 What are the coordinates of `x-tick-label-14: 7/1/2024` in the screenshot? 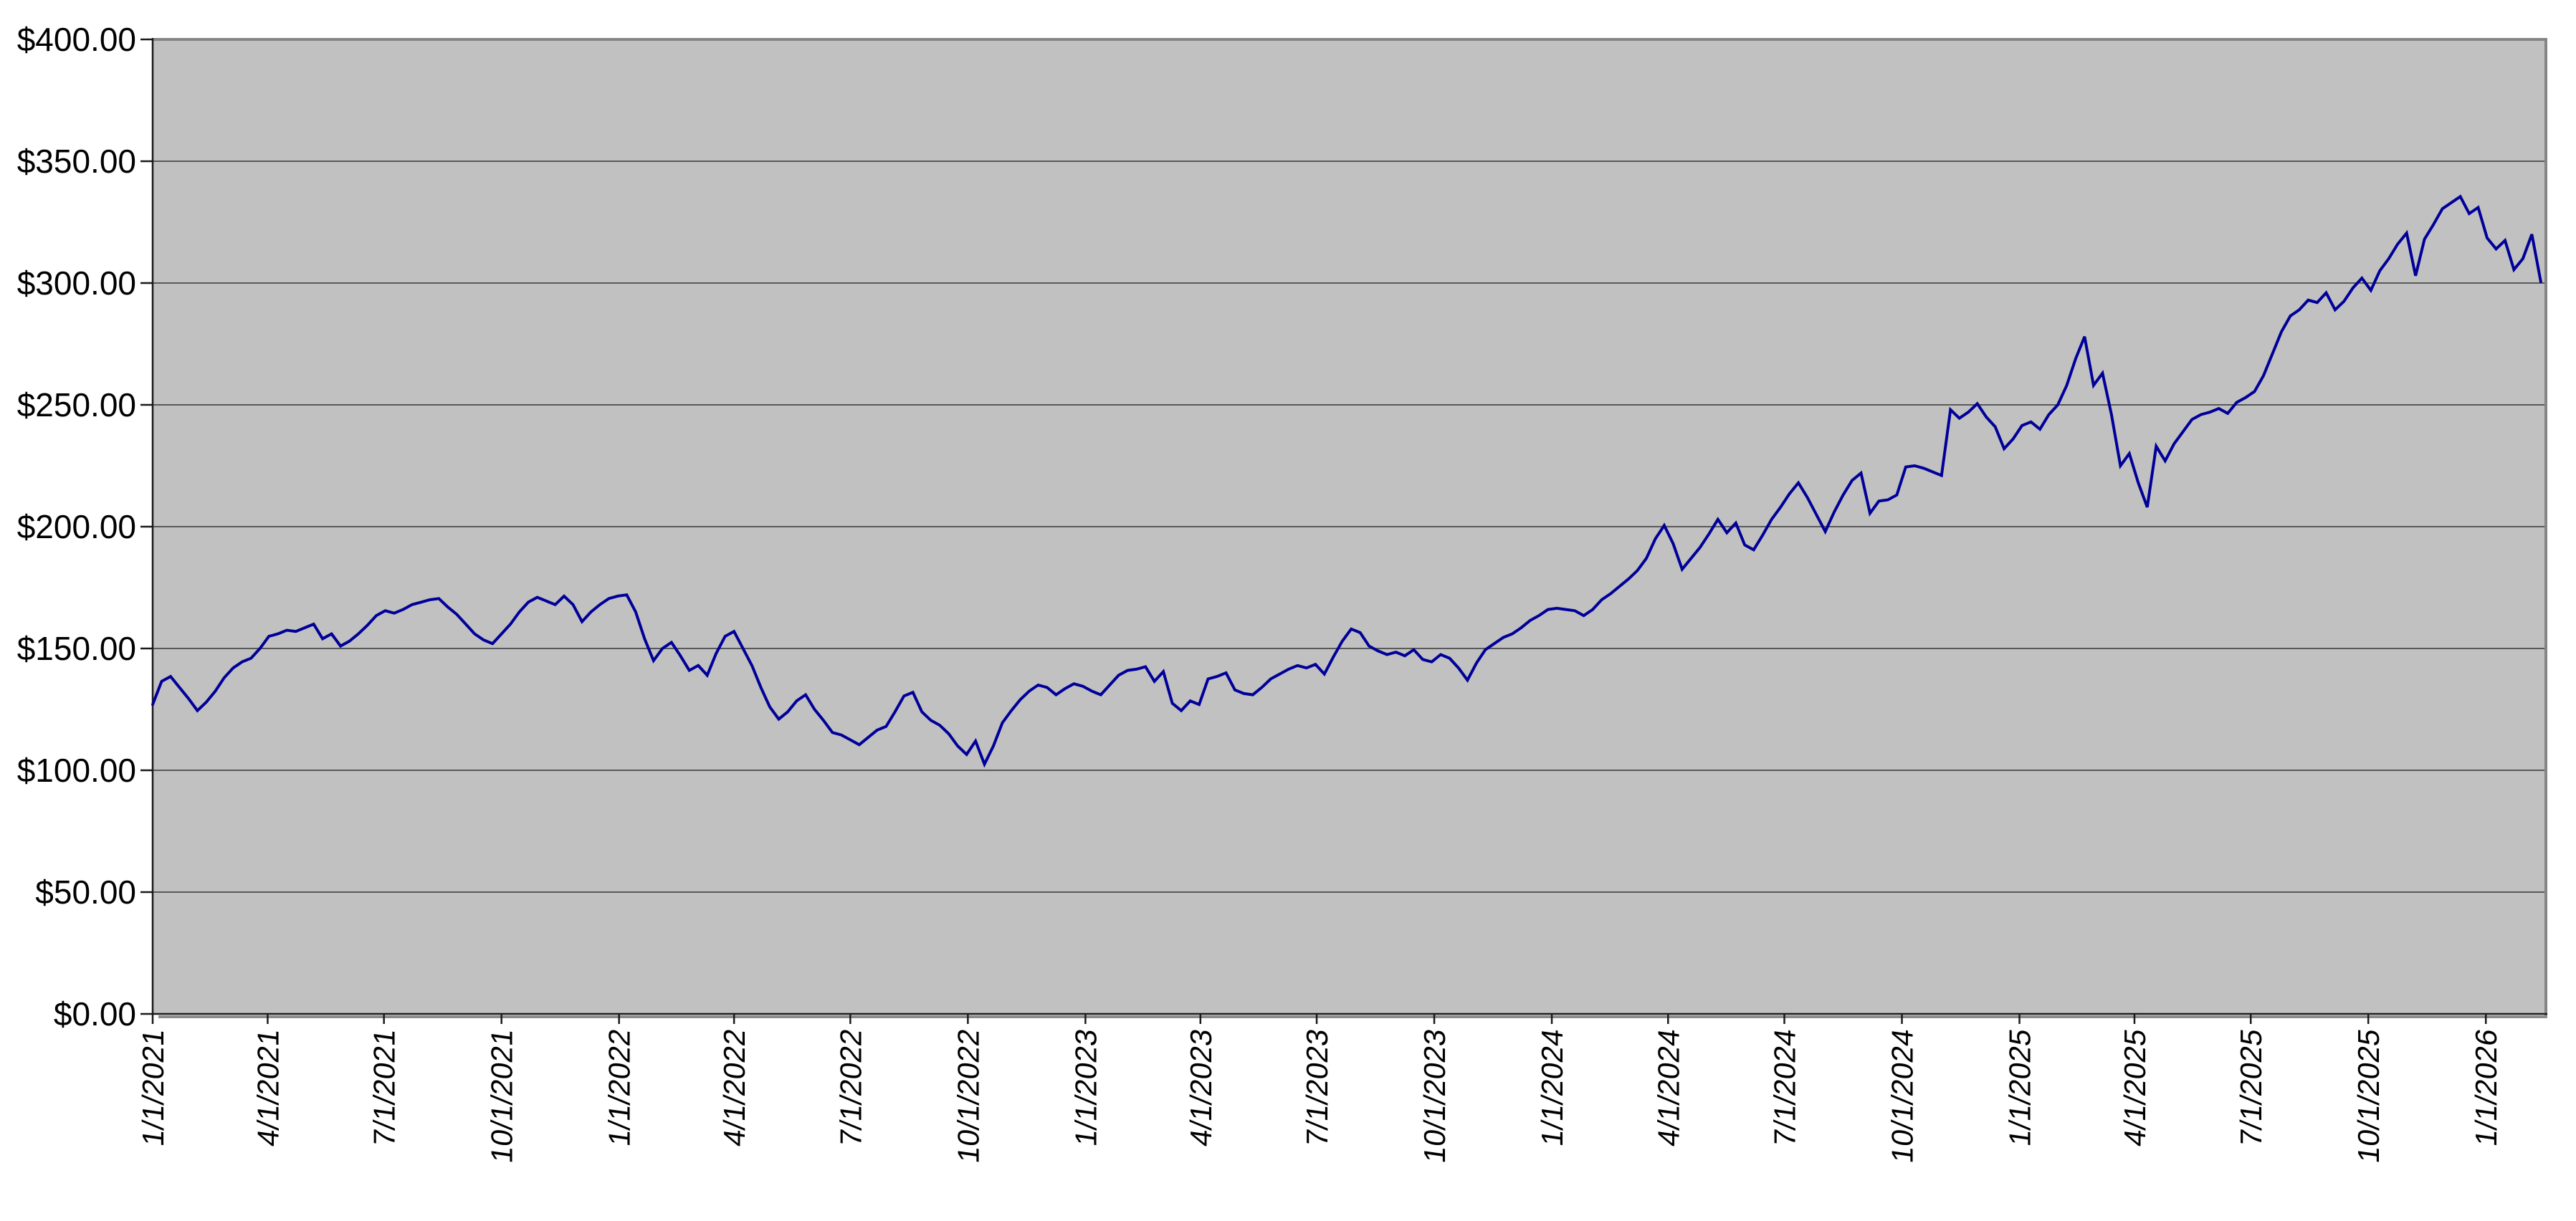 It's located at (1785, 1088).